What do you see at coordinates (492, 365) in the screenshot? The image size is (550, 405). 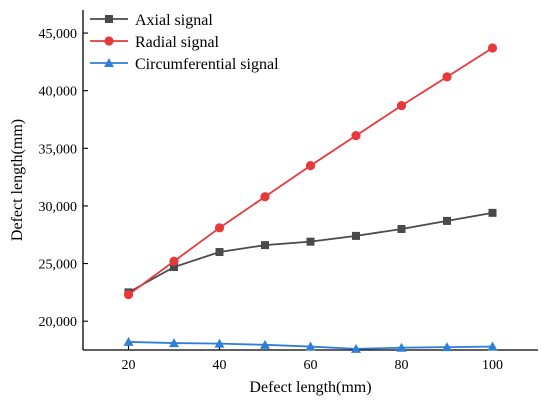 I see `x-tick-label: 100` at bounding box center [492, 365].